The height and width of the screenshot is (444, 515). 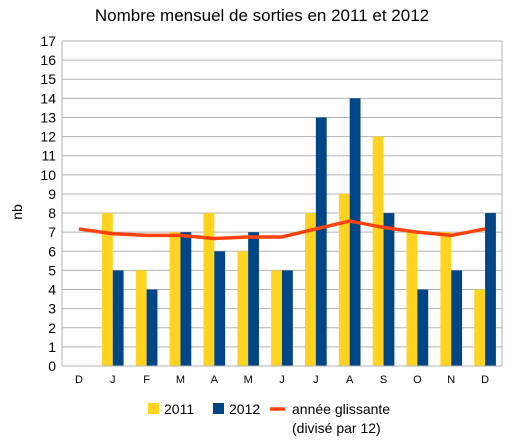 What do you see at coordinates (52, 309) in the screenshot?
I see `y-tick-label: 3` at bounding box center [52, 309].